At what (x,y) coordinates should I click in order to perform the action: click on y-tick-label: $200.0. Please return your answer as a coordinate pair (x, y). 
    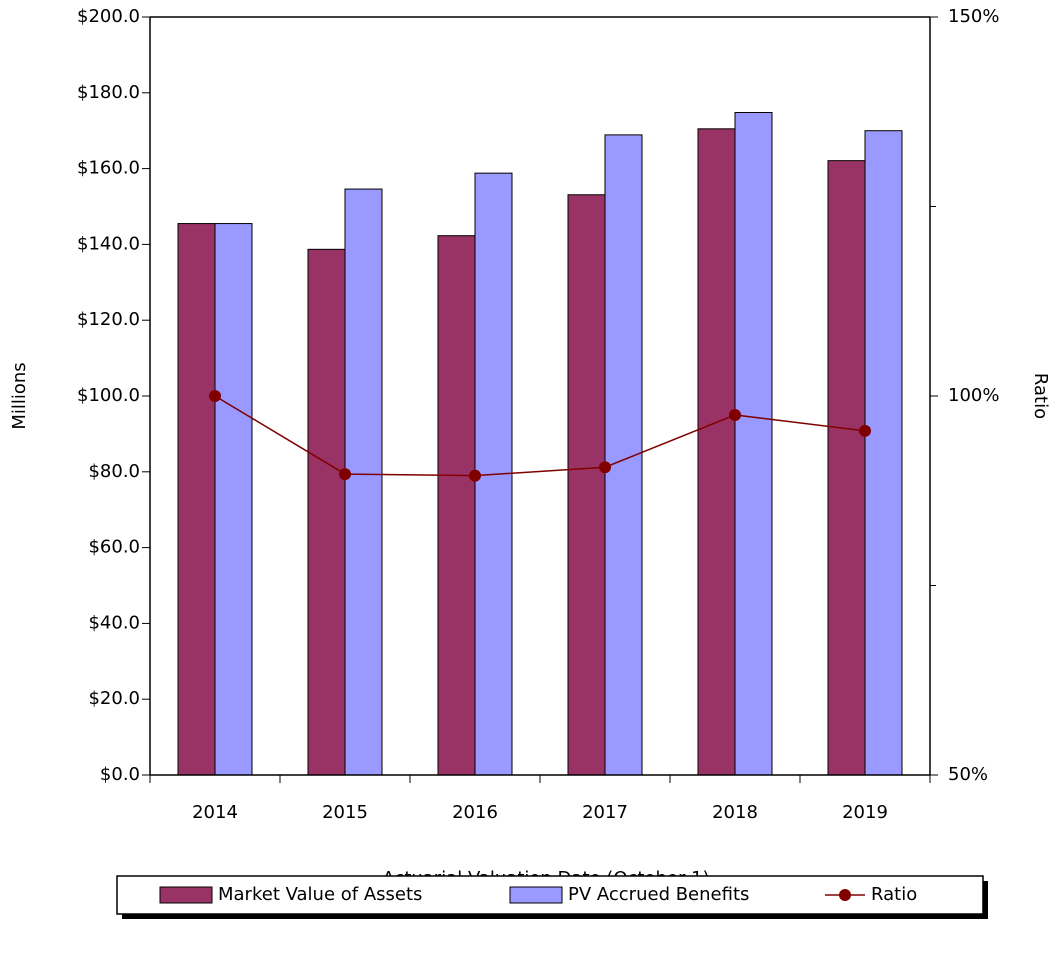
    Looking at the image, I should click on (108, 16).